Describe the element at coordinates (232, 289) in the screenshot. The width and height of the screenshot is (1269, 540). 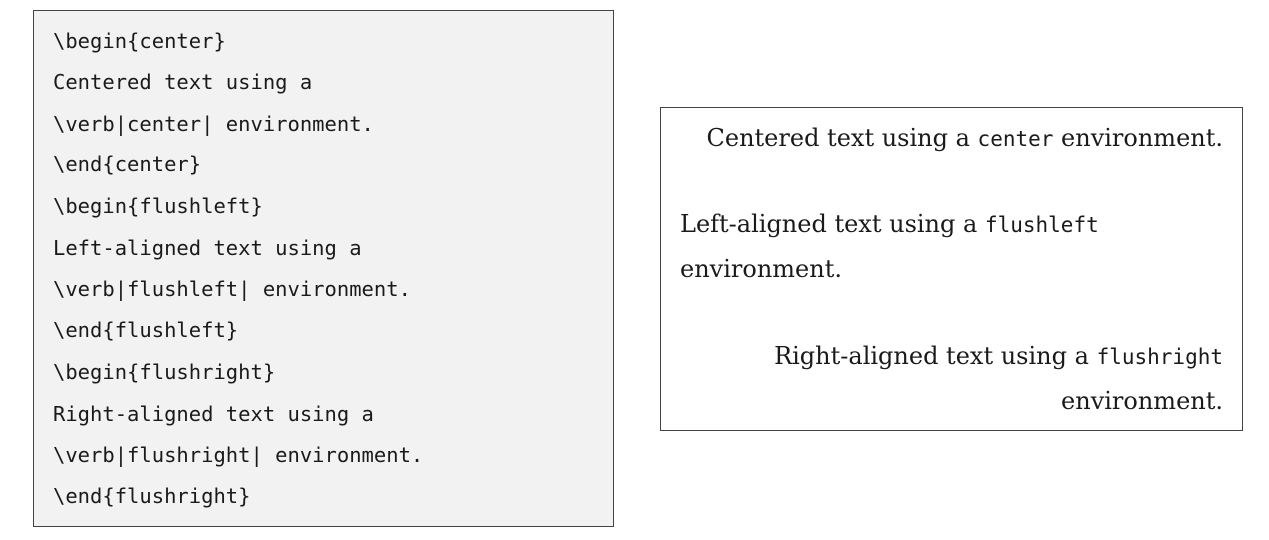
I see `source-line: \verb|flushleft| environment.` at that location.